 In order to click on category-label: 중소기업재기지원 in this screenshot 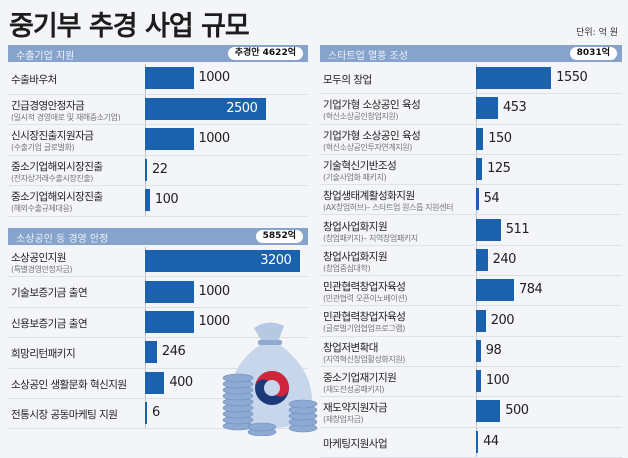, I will do `click(360, 378)`.